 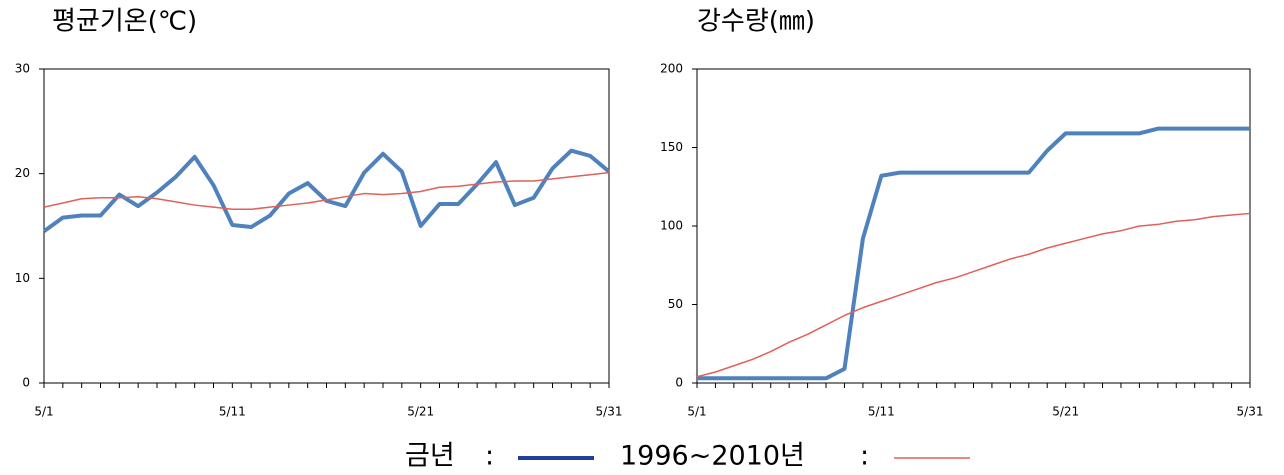 I want to click on chart-title: 평균기온(℃), so click(x=124, y=22).